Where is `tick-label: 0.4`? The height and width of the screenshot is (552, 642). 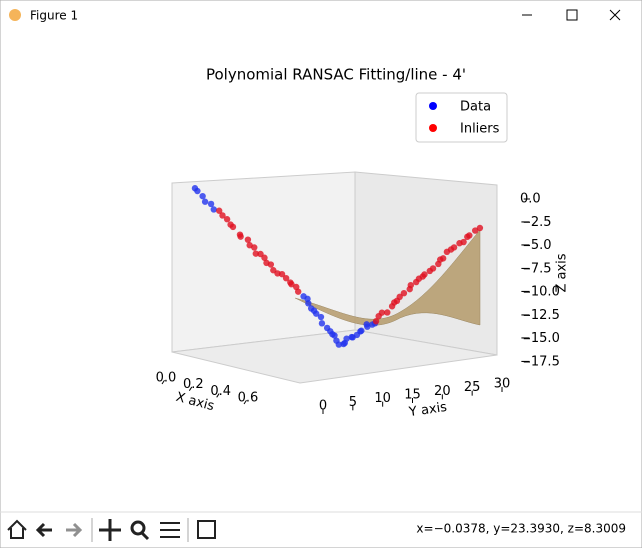
tick-label: 0.4 is located at coordinates (220, 391).